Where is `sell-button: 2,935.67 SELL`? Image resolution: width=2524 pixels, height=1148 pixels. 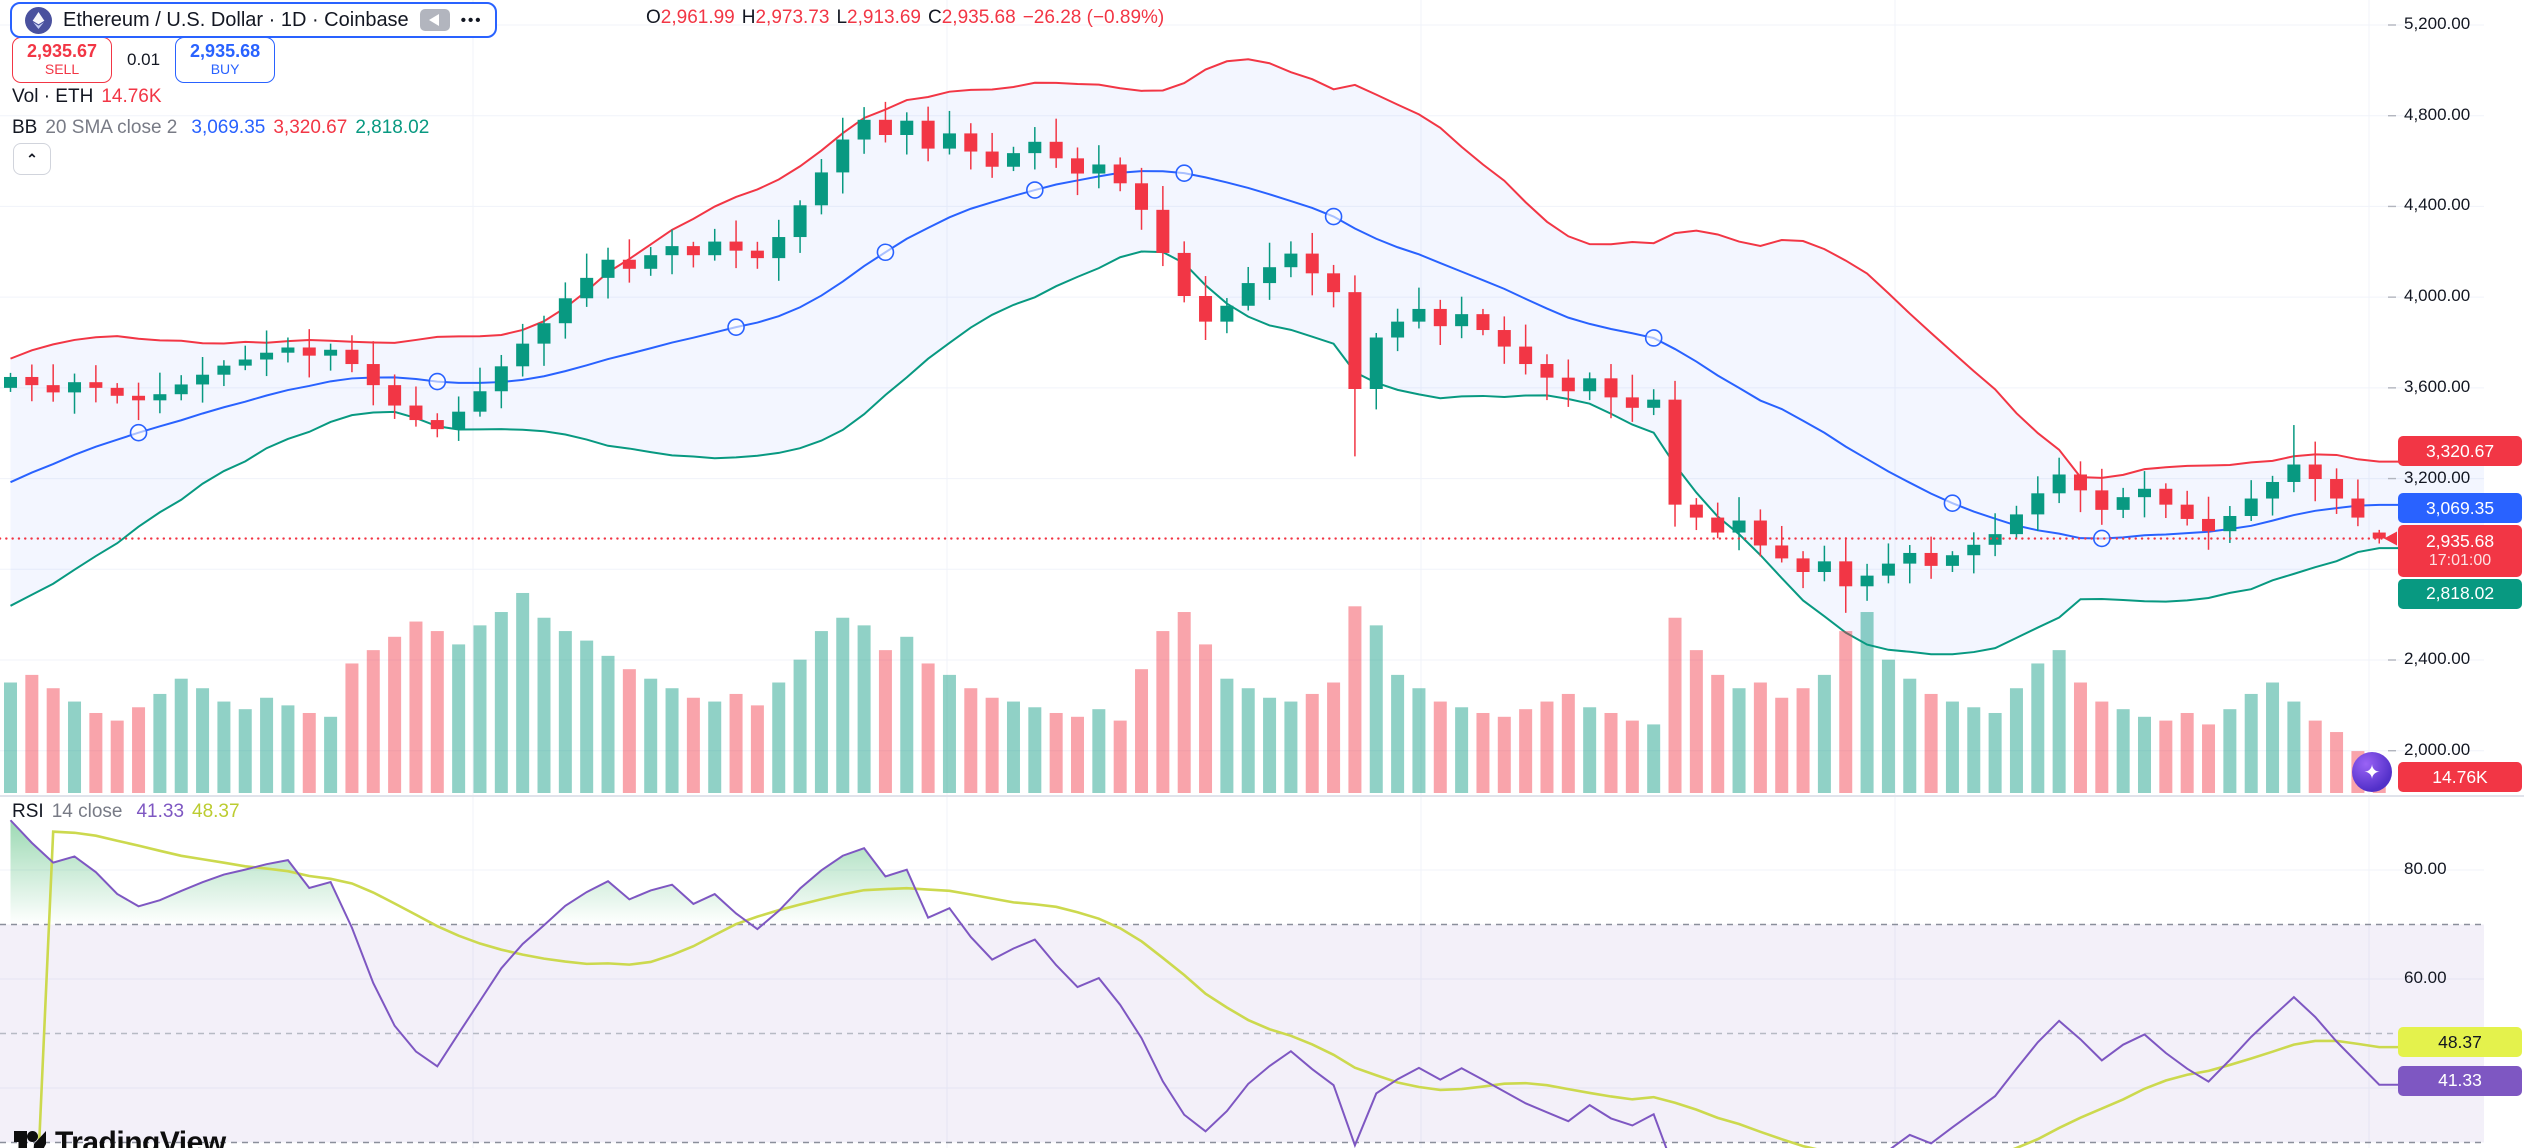 sell-button: 2,935.67 SELL is located at coordinates (62, 60).